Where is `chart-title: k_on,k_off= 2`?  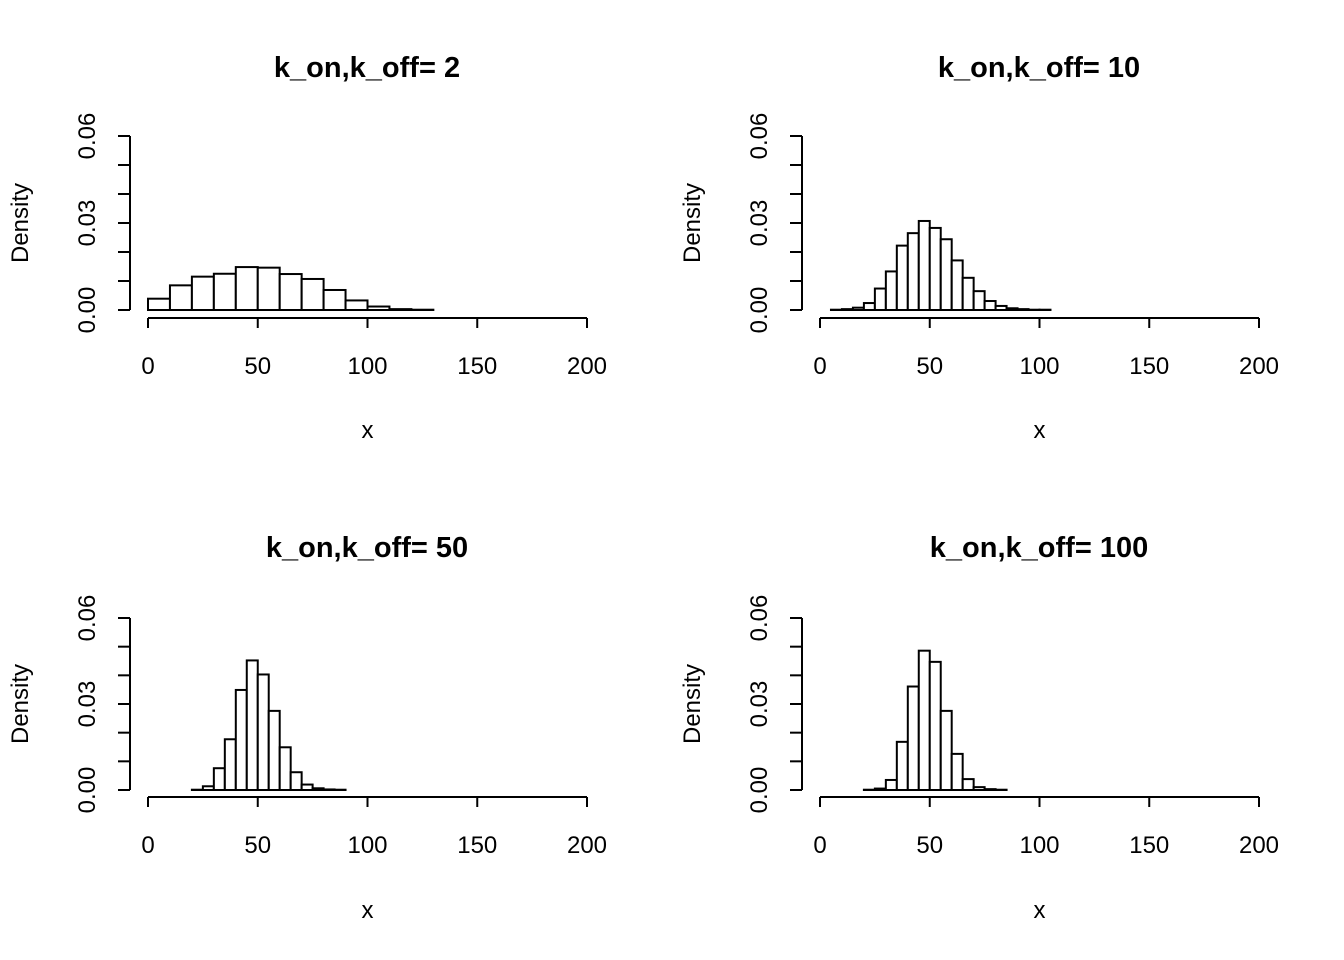 chart-title: k_on,k_off= 2 is located at coordinates (367, 68).